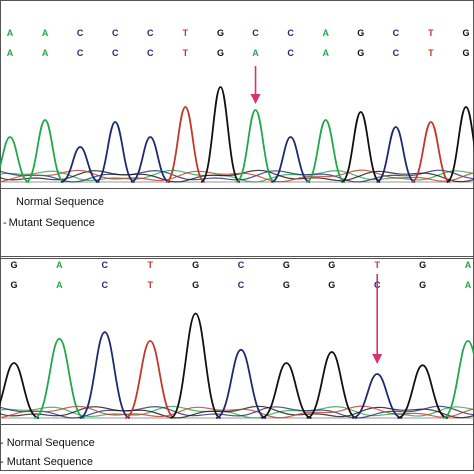 The width and height of the screenshot is (474, 474). I want to click on legend-normal-bottom: - Normal Sequence, so click(47, 443).